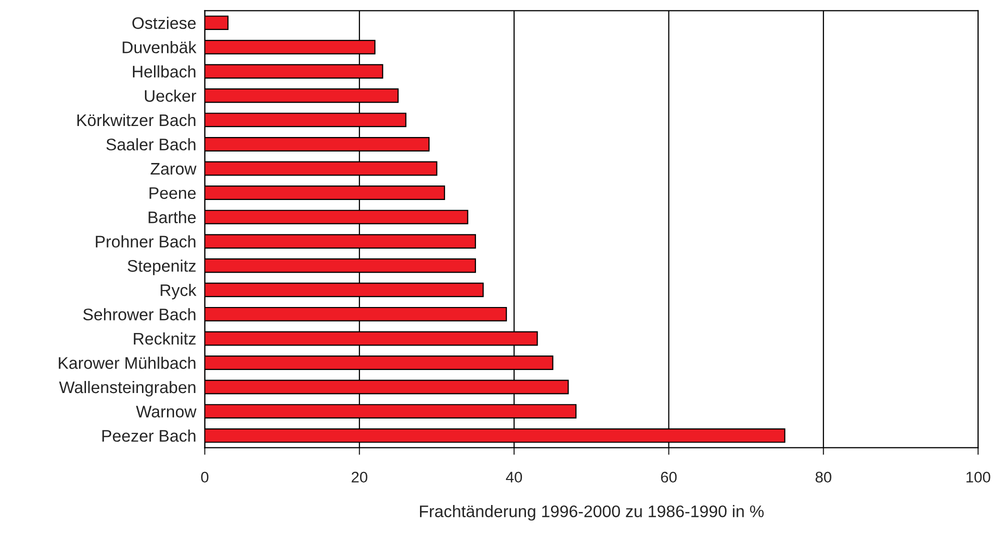 The height and width of the screenshot is (533, 994). Describe the element at coordinates (173, 169) in the screenshot. I see `y-tick-label: Zarow` at that location.